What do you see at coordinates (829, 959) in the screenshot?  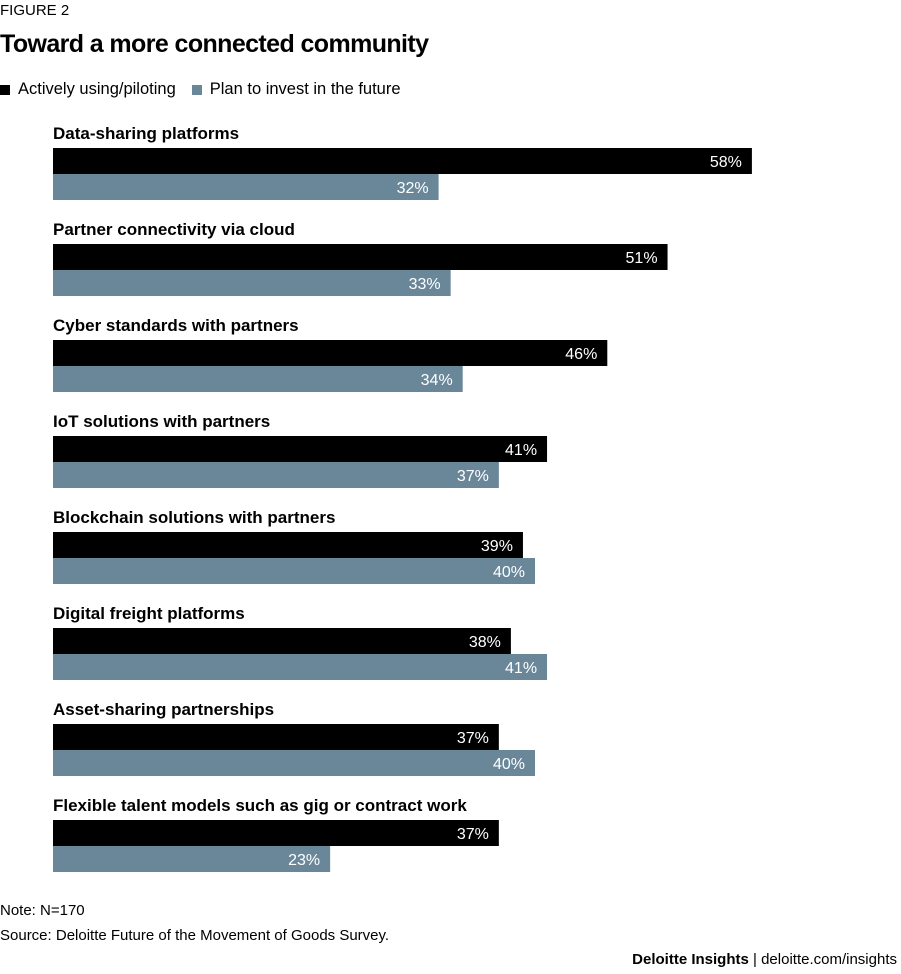 I see `footer-url: deloitte.com/insights` at bounding box center [829, 959].